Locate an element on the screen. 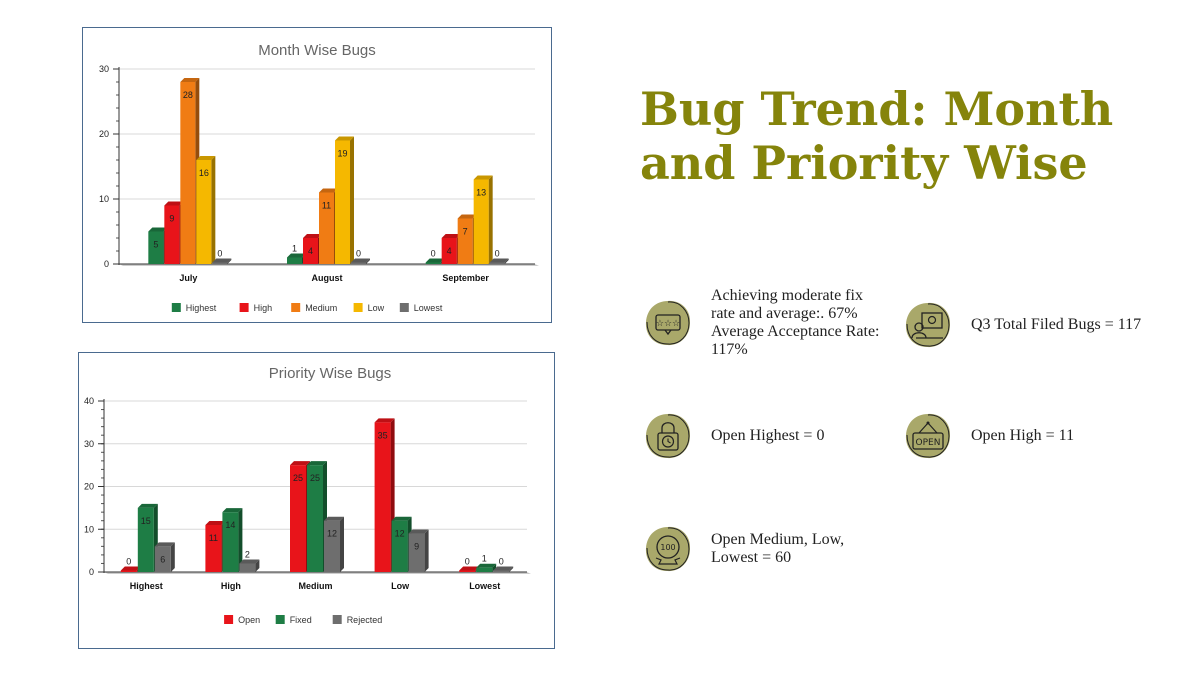 This screenshot has height=675, width=1200. bar-medium-august-top is located at coordinates (328, 190).